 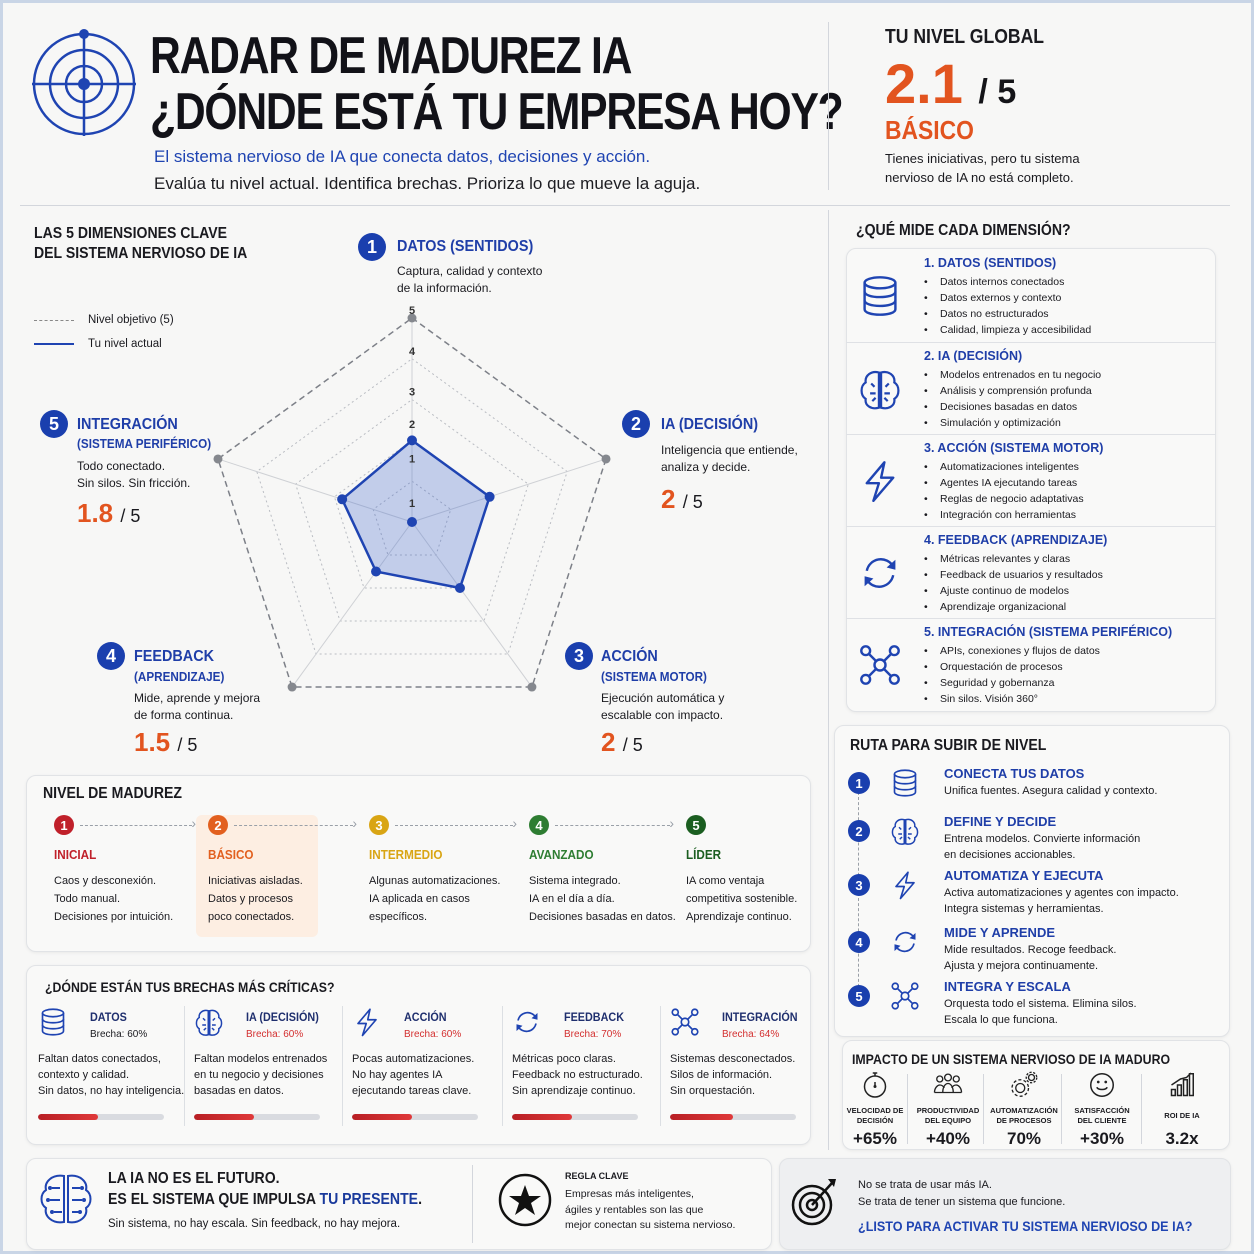 I want to click on dimension-5-desc: Todo conectado. Sin silos. Sin fricción., so click(x=133, y=475).